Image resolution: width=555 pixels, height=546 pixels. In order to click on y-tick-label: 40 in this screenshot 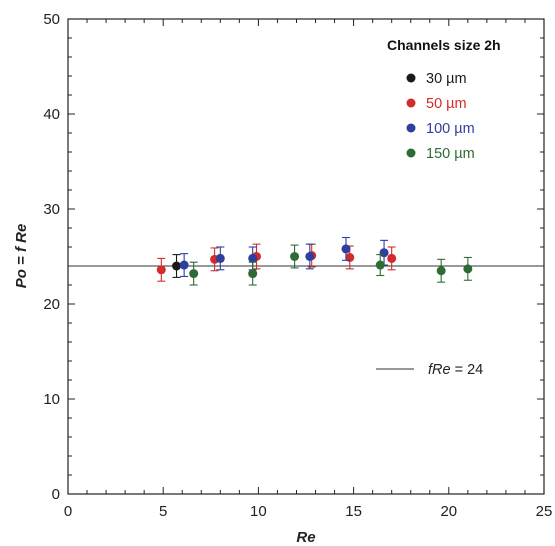, I will do `click(51, 114)`.